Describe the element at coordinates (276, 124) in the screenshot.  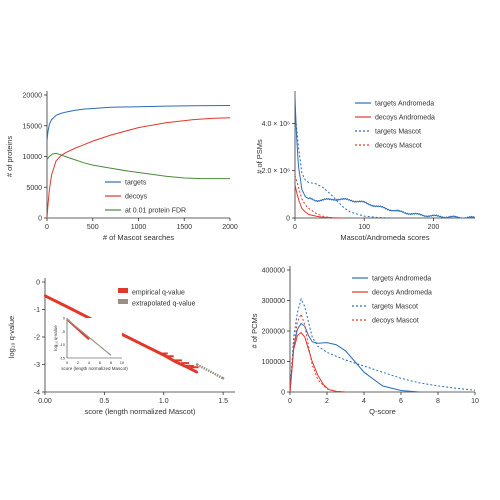
I see `y-tick-label: 4.0 × 10⁶` at that location.